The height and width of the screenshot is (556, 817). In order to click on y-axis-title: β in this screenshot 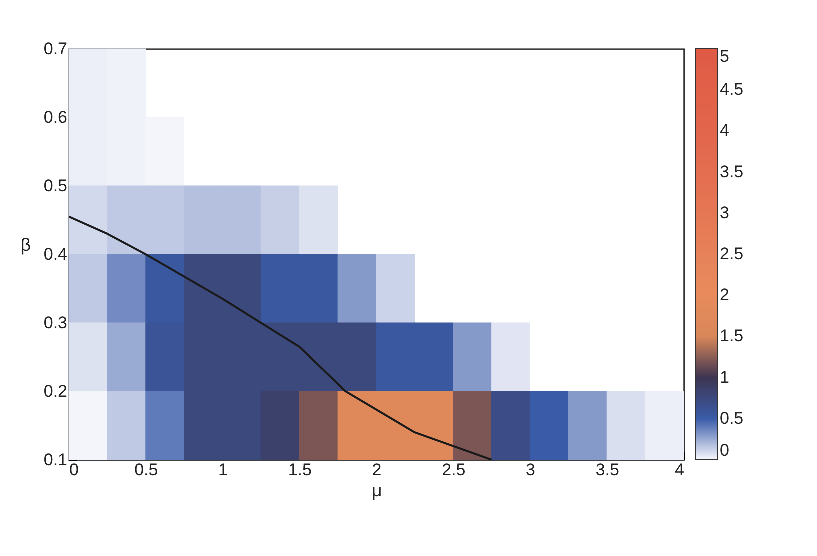, I will do `click(26, 245)`.